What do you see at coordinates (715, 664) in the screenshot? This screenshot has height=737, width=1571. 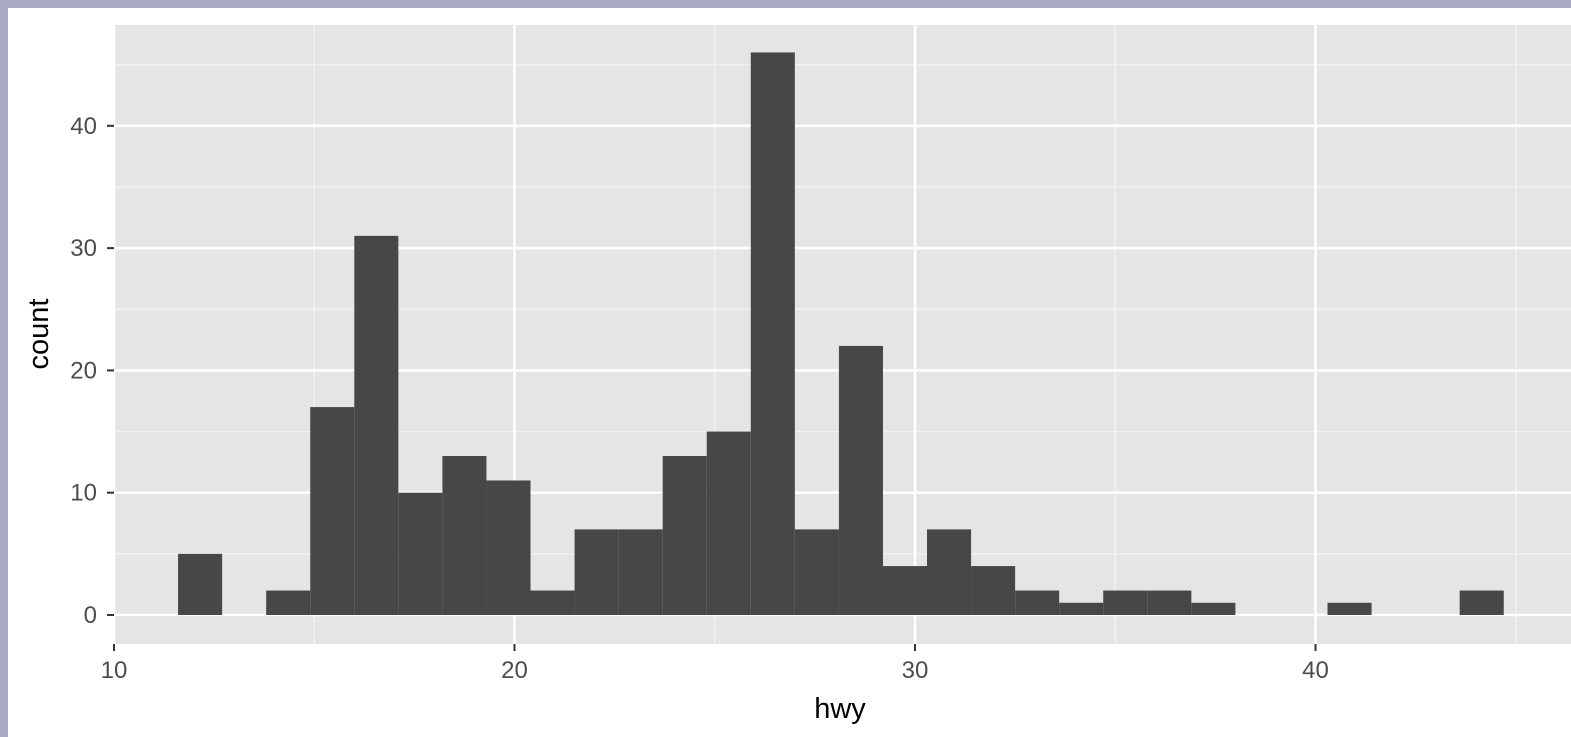 I see `x-axis: 10 20 30 40` at bounding box center [715, 664].